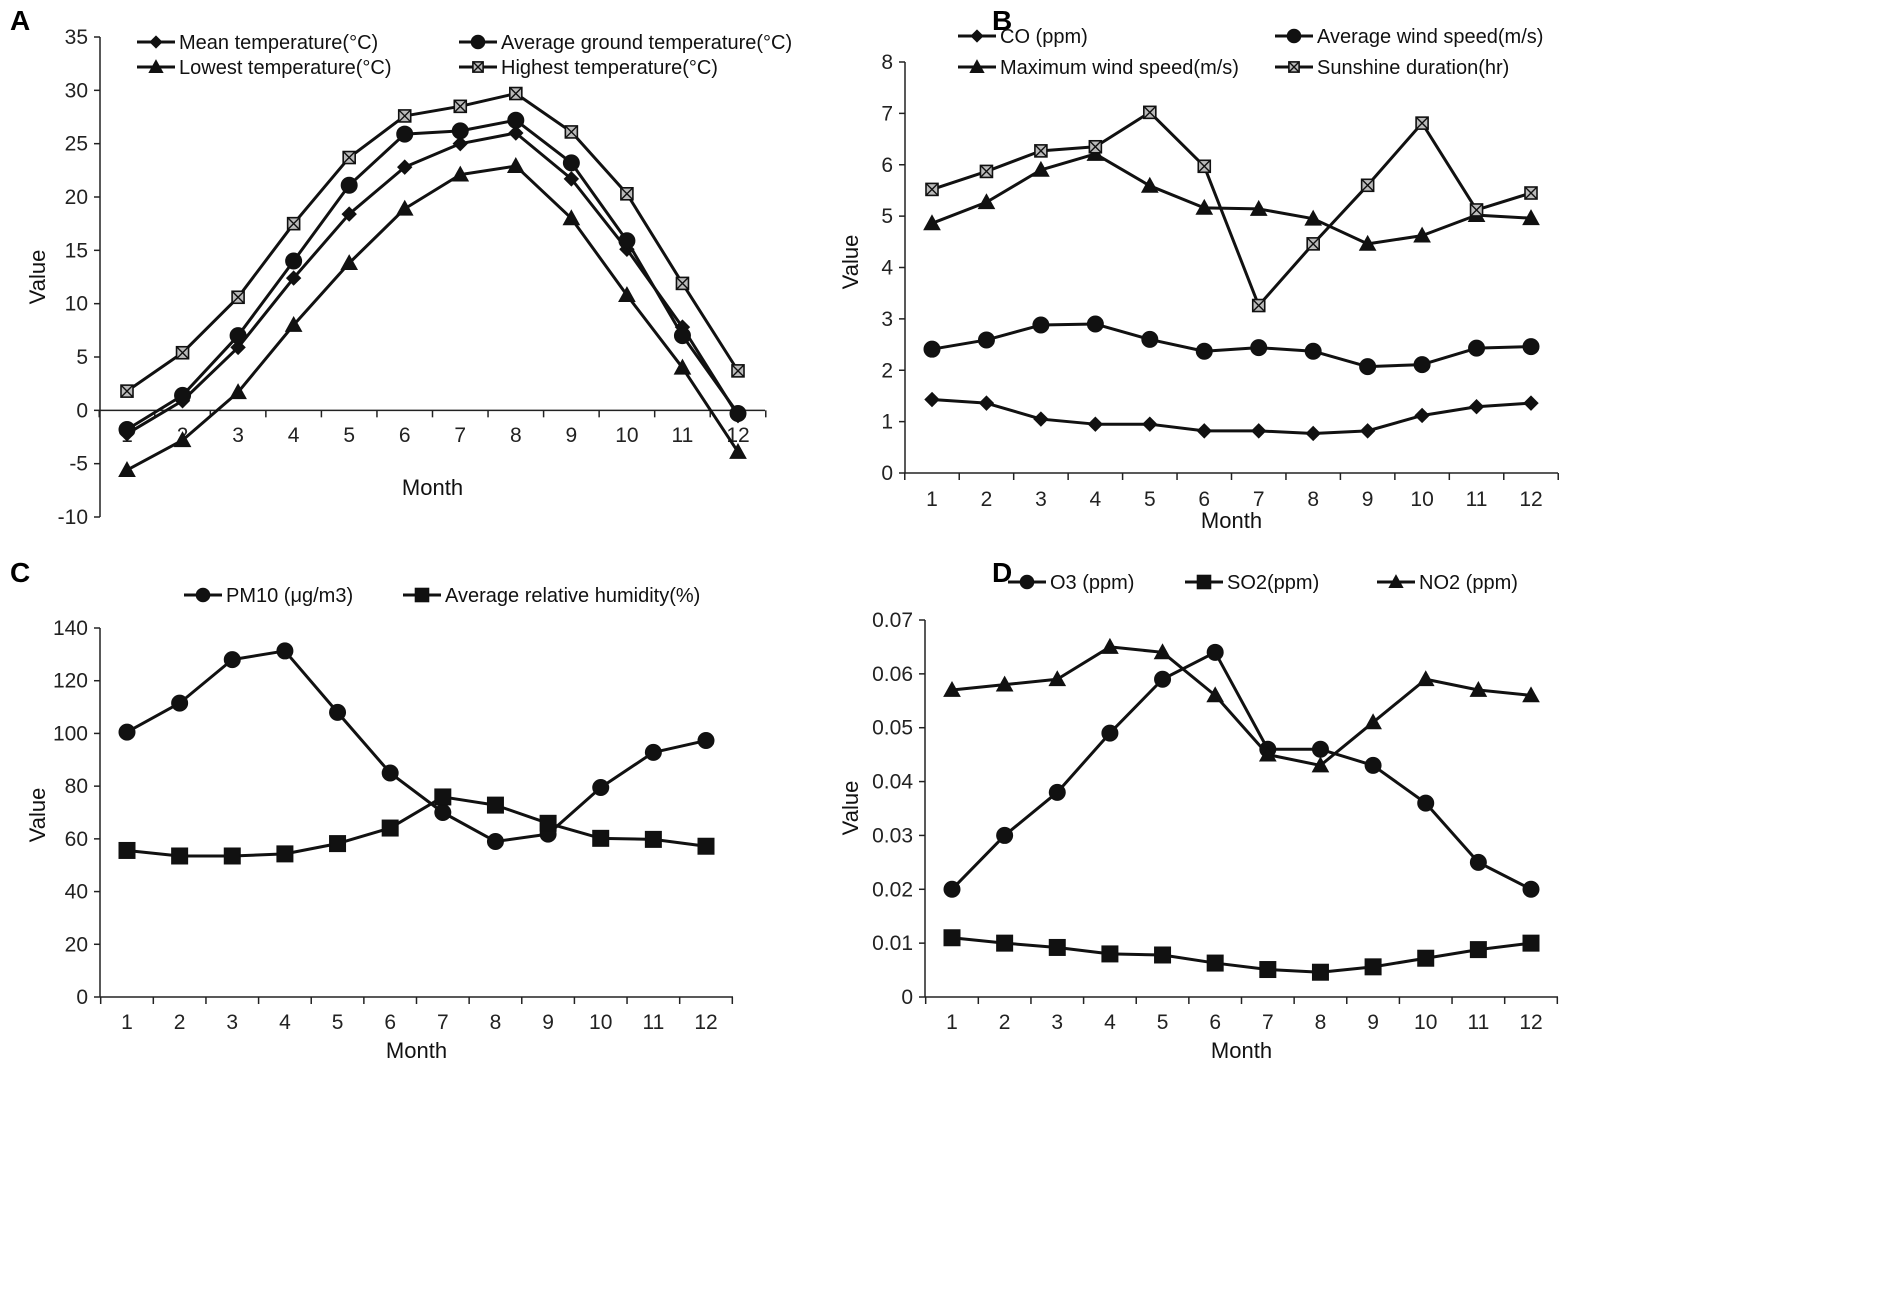  What do you see at coordinates (76, 250) in the screenshot?
I see `panel-a-y-tick-label: 15` at bounding box center [76, 250].